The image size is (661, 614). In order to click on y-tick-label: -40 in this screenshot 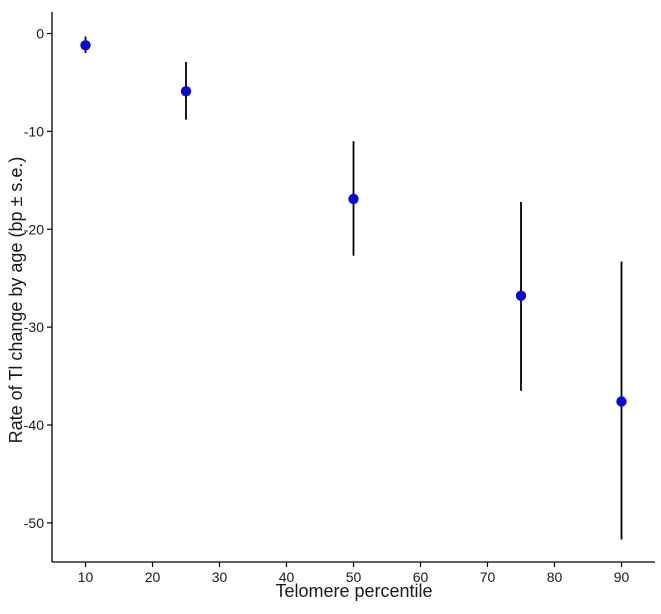, I will do `click(34, 425)`.